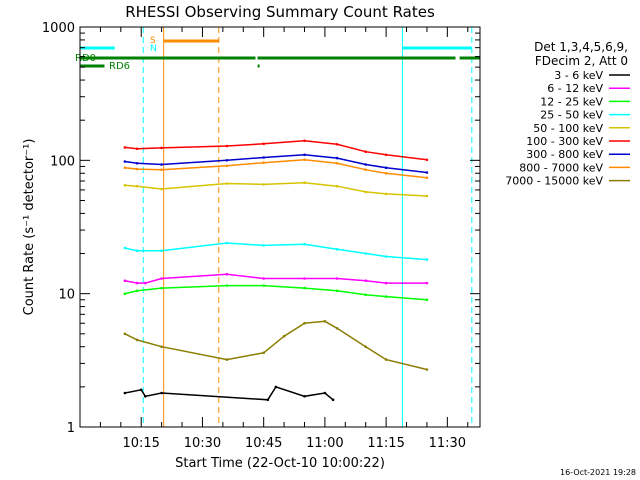 The height and width of the screenshot is (480, 640). I want to click on y-tick-label-100: 100, so click(62, 161).